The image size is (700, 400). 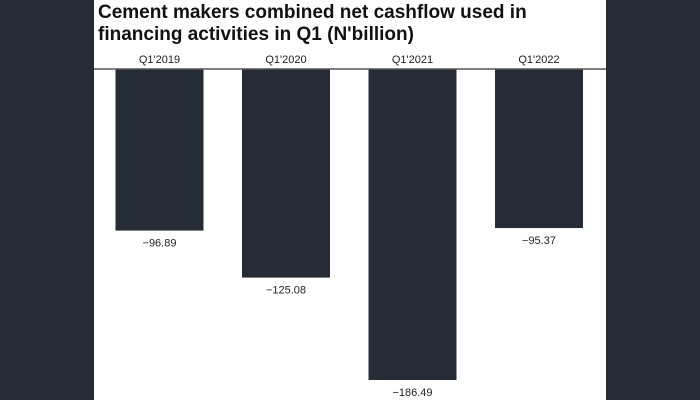 I want to click on value-label: −186.49, so click(x=412, y=393).